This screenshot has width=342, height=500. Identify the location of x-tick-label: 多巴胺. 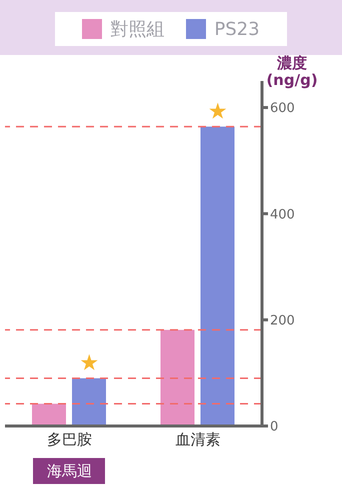
(69, 439).